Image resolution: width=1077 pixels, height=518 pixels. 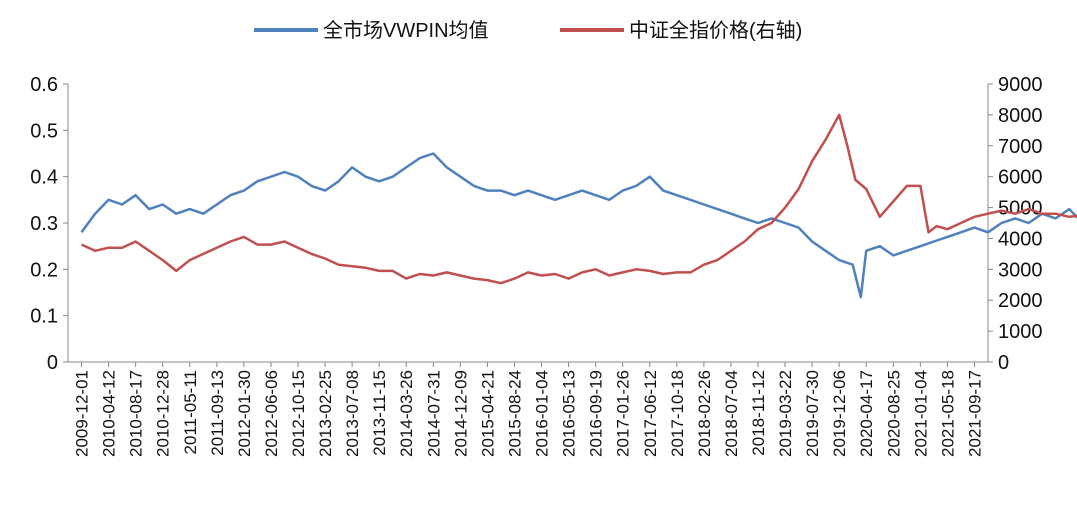 I want to click on right-tick-label: 3000, so click(x=1020, y=270).